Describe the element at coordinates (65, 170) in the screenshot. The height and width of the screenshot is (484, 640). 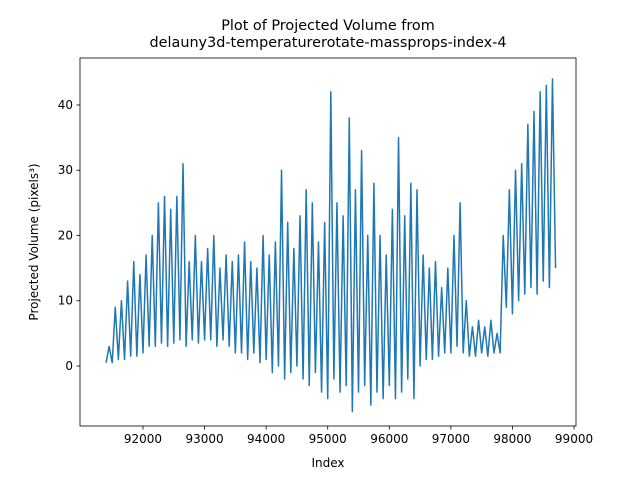
I see `y-tick-label: 30` at that location.